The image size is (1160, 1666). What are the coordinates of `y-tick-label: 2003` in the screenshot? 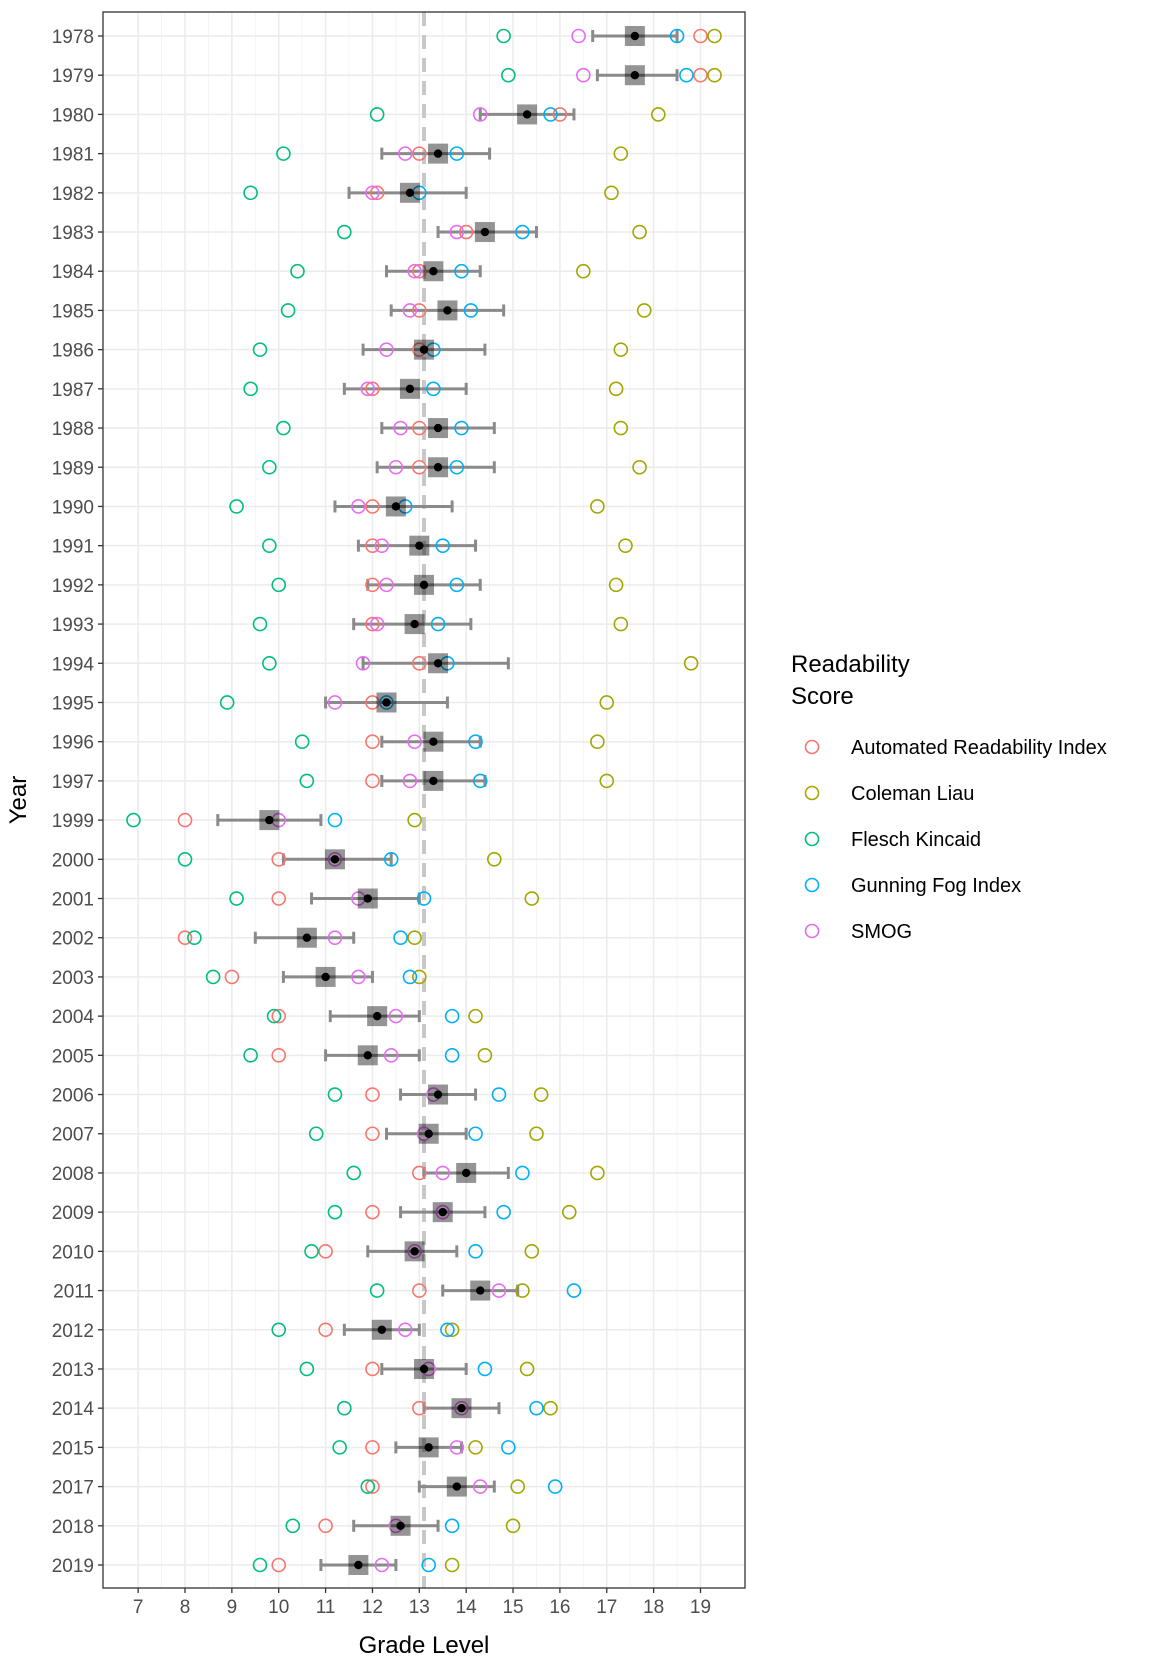 It's located at (73, 978).